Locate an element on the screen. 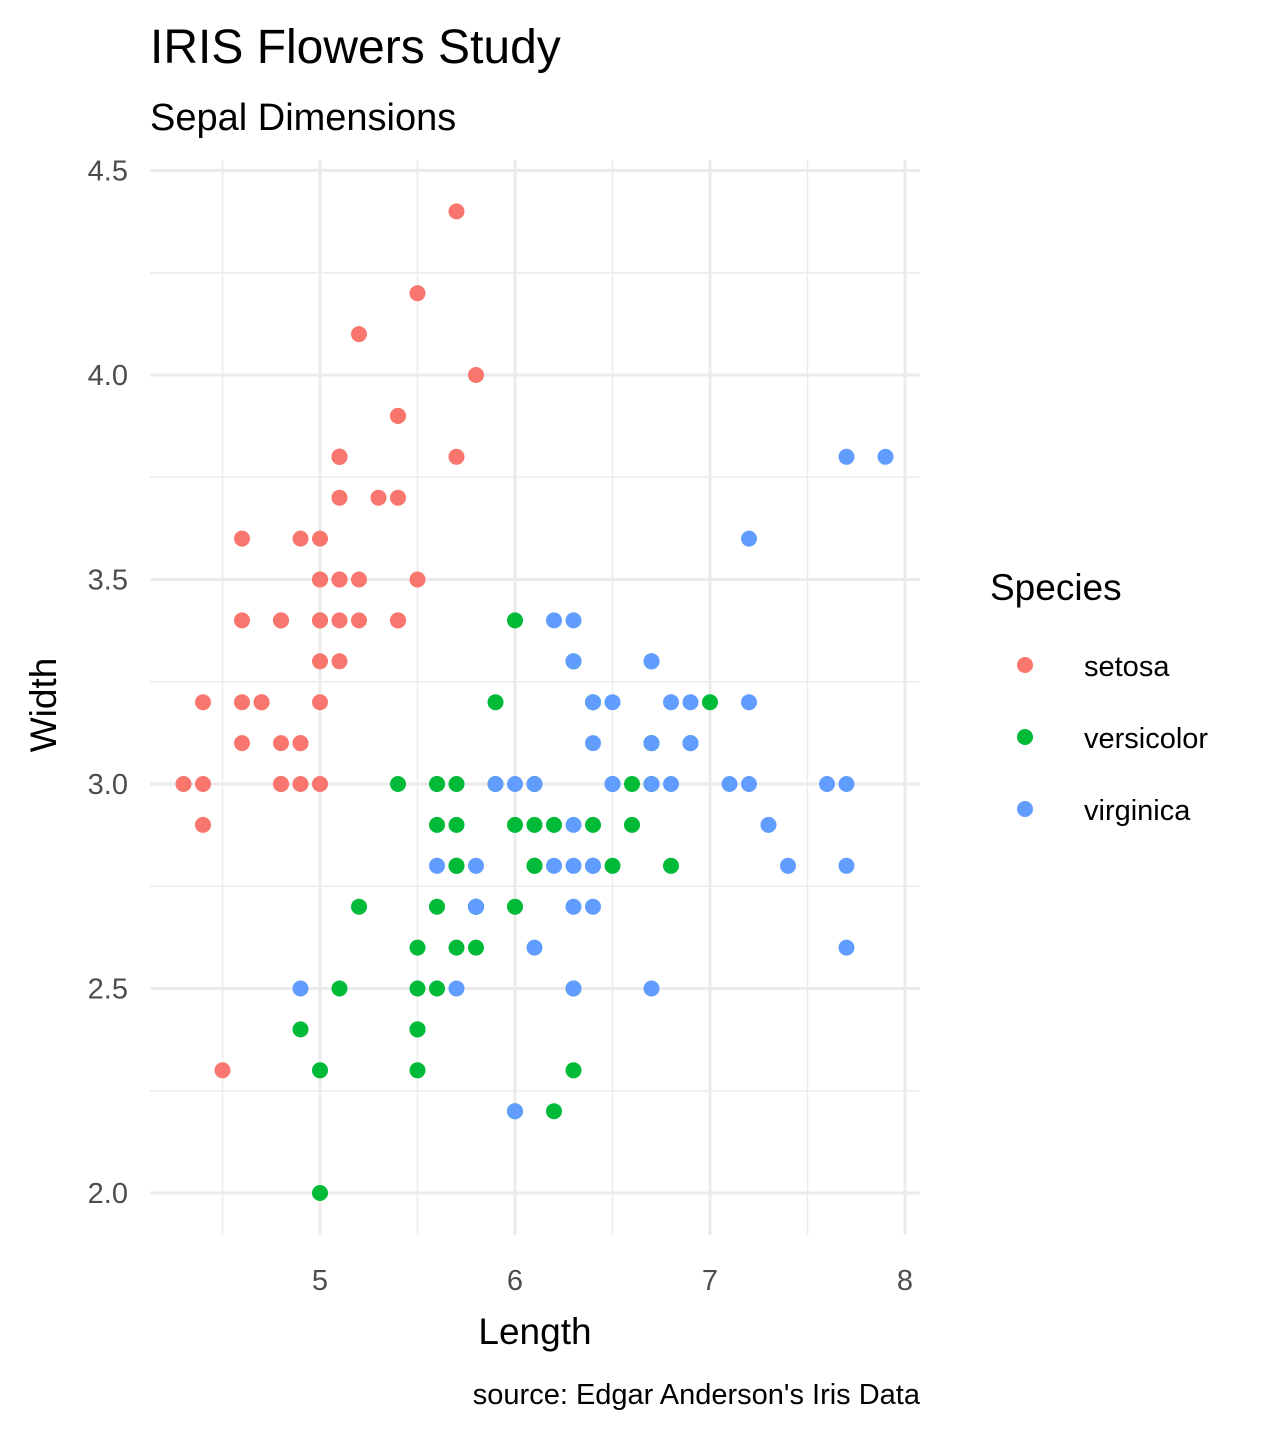 The height and width of the screenshot is (1434, 1284). chart-subtitle: Sepal Dimensions is located at coordinates (303, 118).